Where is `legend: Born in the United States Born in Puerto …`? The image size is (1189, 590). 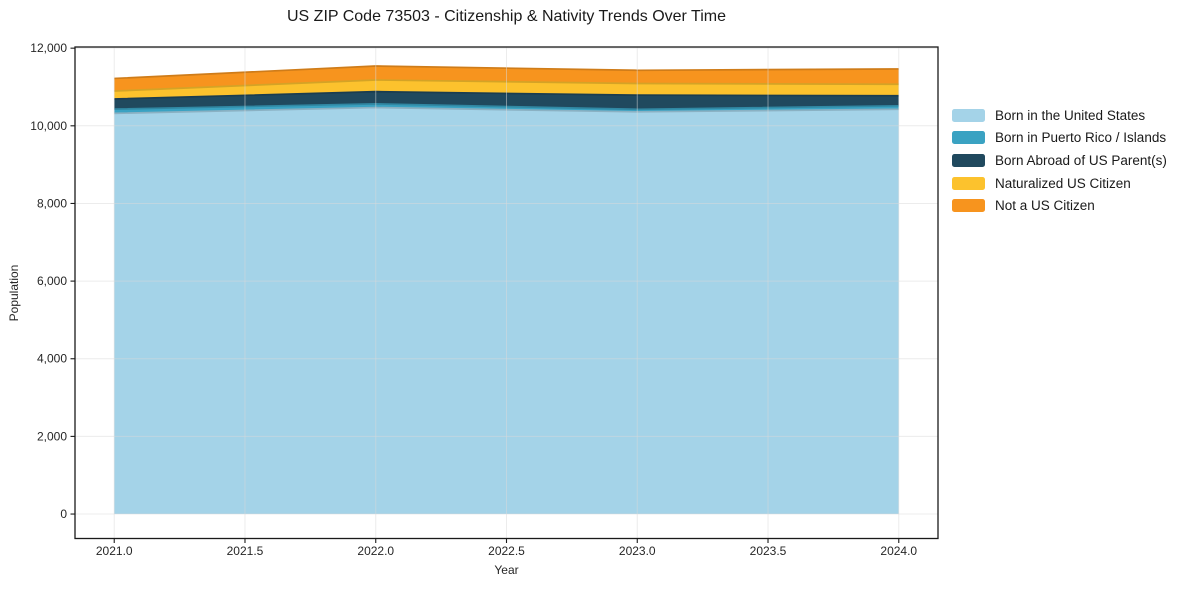
legend: Born in the United States Born in Puerto … is located at coordinates (1059, 160).